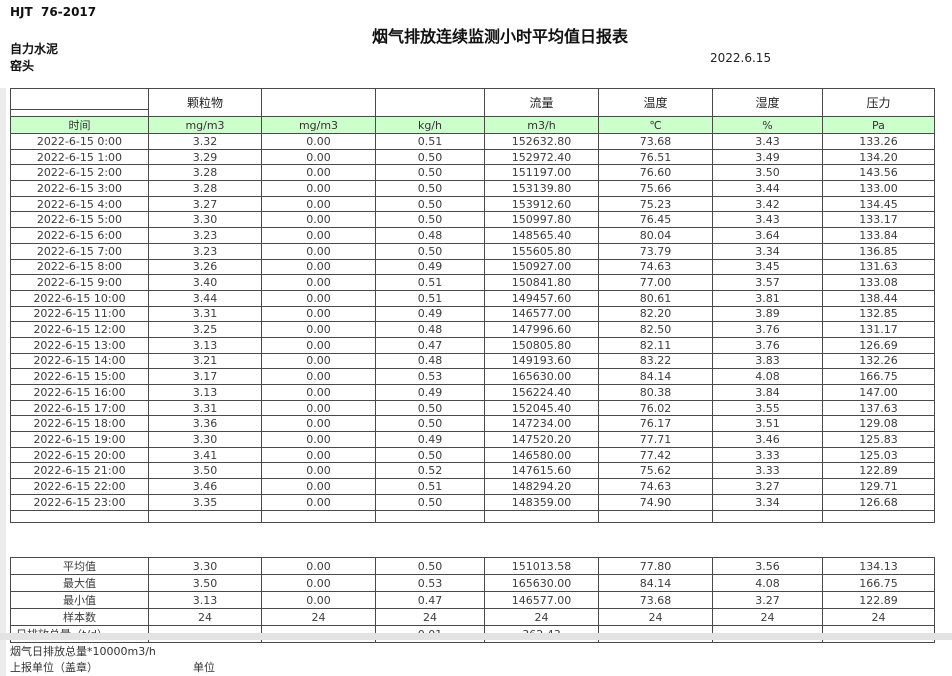 Image resolution: width=952 pixels, height=676 pixels. I want to click on value-cell: 153912.60, so click(541, 204).